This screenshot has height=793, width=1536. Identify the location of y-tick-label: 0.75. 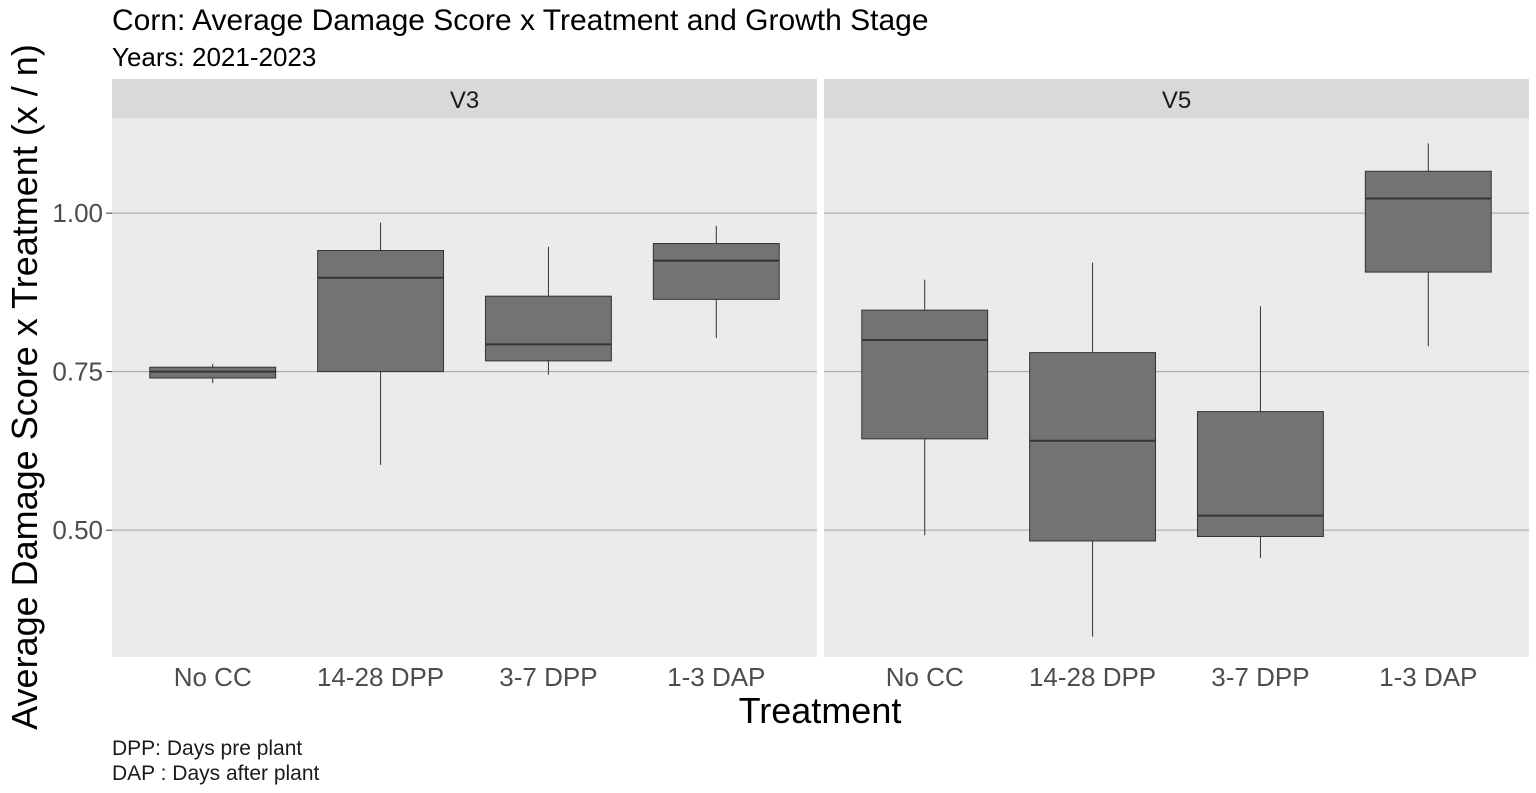
(77, 372).